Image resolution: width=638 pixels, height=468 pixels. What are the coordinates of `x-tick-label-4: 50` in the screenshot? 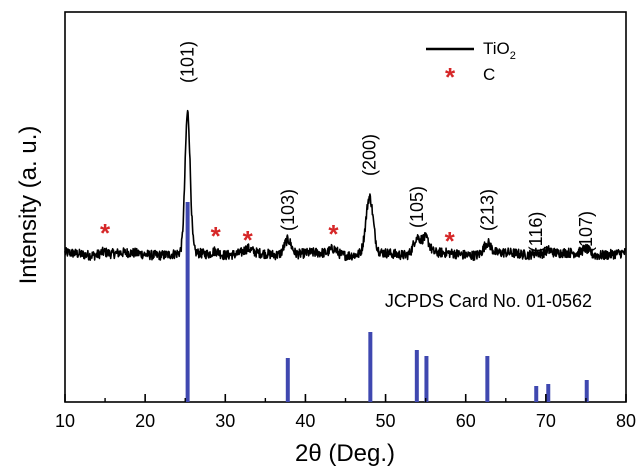 It's located at (386, 421).